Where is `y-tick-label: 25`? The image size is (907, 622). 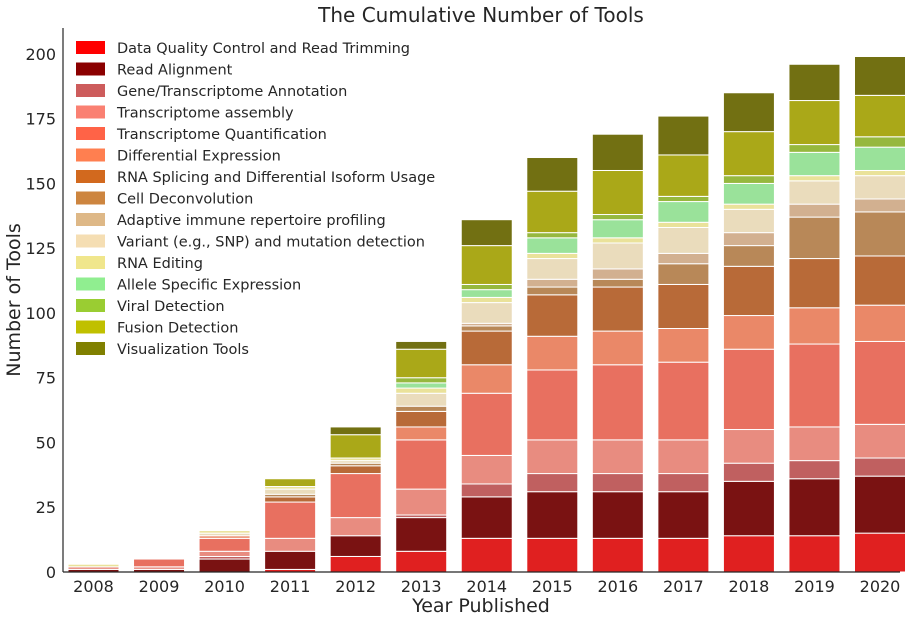
y-tick-label: 25 is located at coordinates (46, 507).